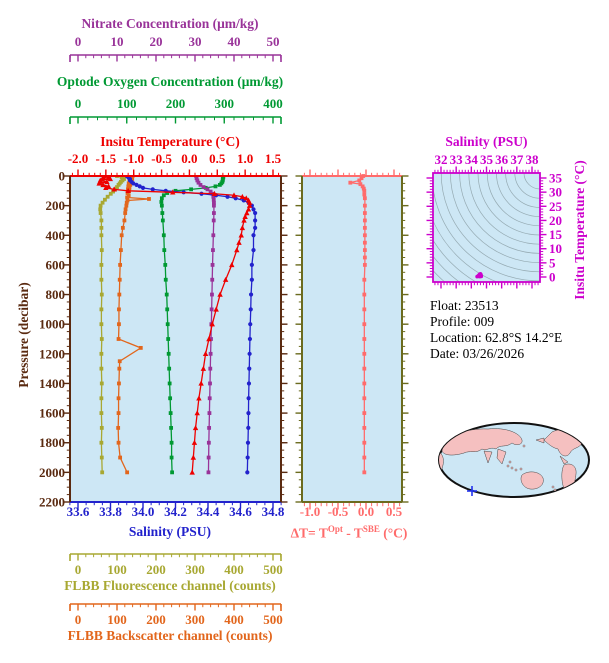 This screenshot has height=663, width=609. I want to click on tick-label: 33.6, so click(78, 511).